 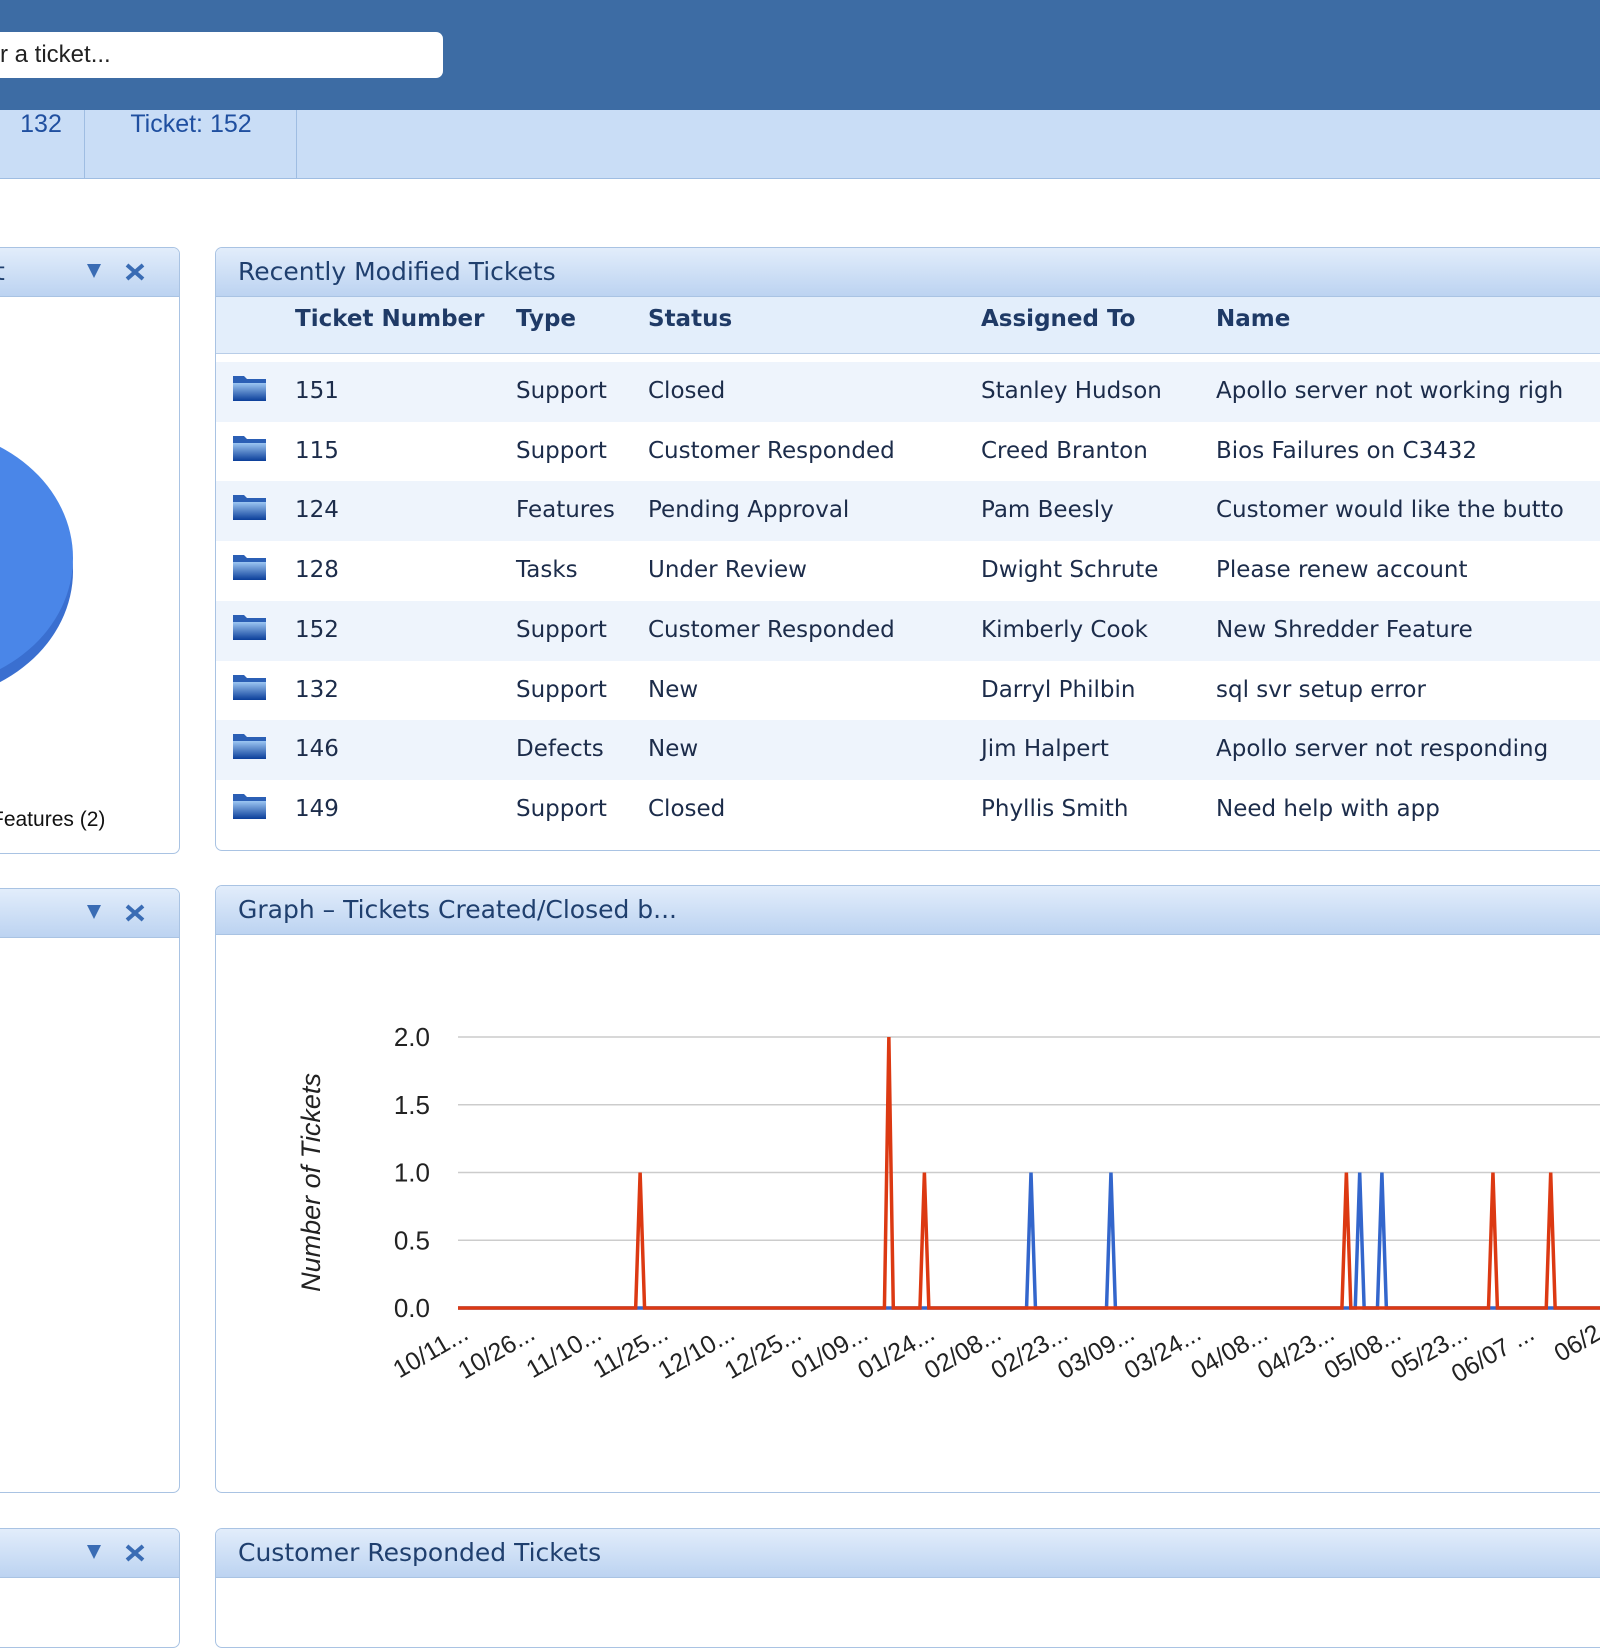 What do you see at coordinates (53, 819) in the screenshot?
I see `pie-legend: Features (2)` at bounding box center [53, 819].